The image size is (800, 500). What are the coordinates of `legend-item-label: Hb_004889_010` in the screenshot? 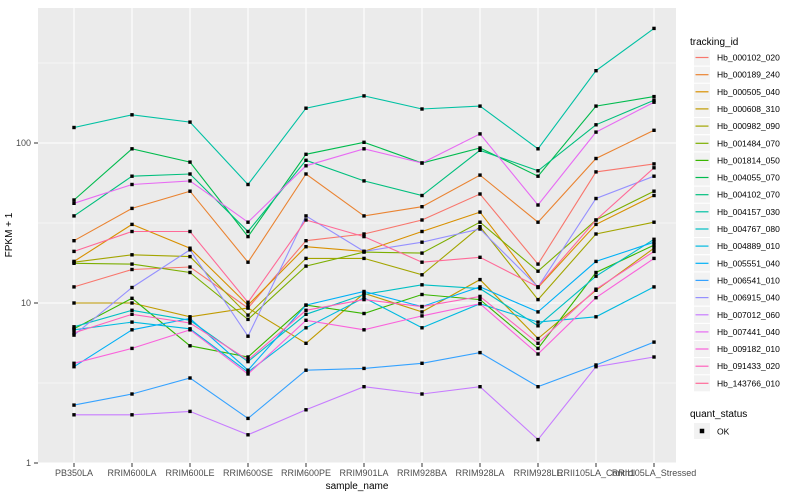 It's located at (748, 246).